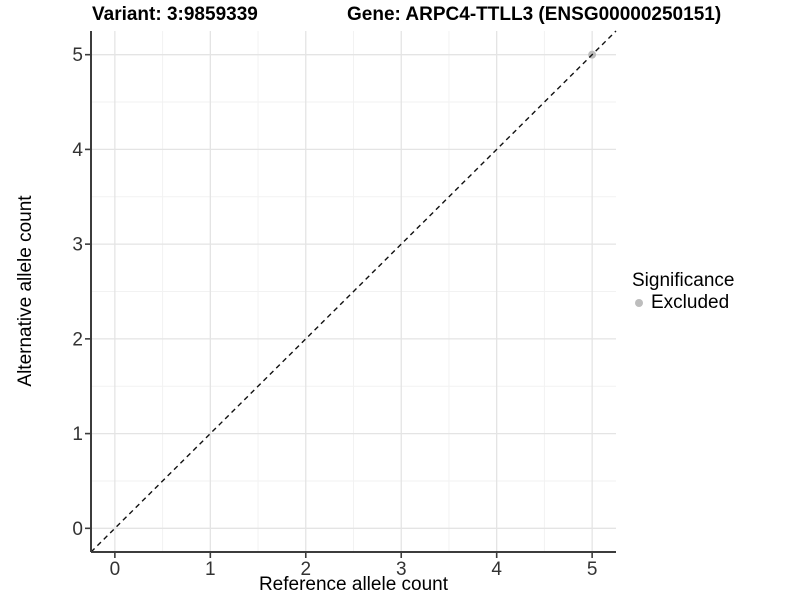 This screenshot has width=800, height=600. I want to click on excluded-point-icon, so click(638, 303).